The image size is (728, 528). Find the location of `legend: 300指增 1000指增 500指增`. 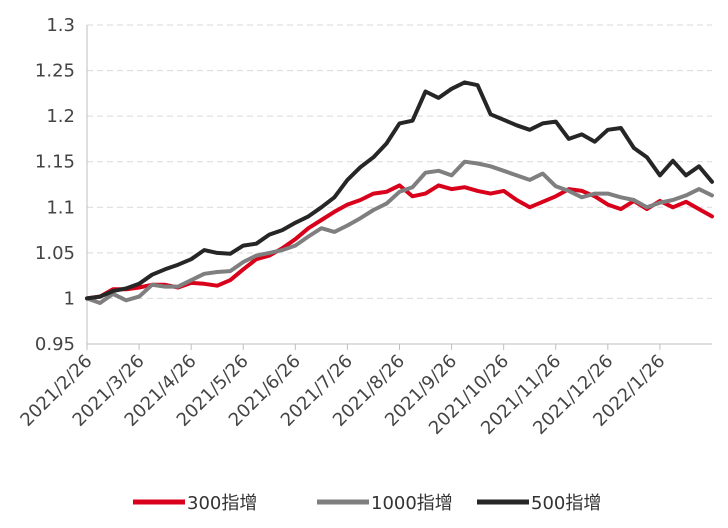

legend: 300指增 1000指增 500指增 is located at coordinates (367, 503).